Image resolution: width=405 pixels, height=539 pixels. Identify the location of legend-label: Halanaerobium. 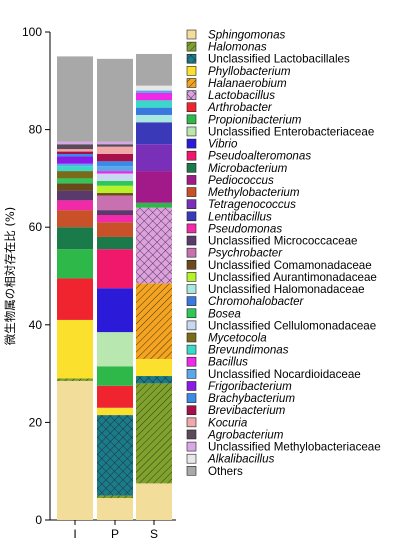
(247, 83).